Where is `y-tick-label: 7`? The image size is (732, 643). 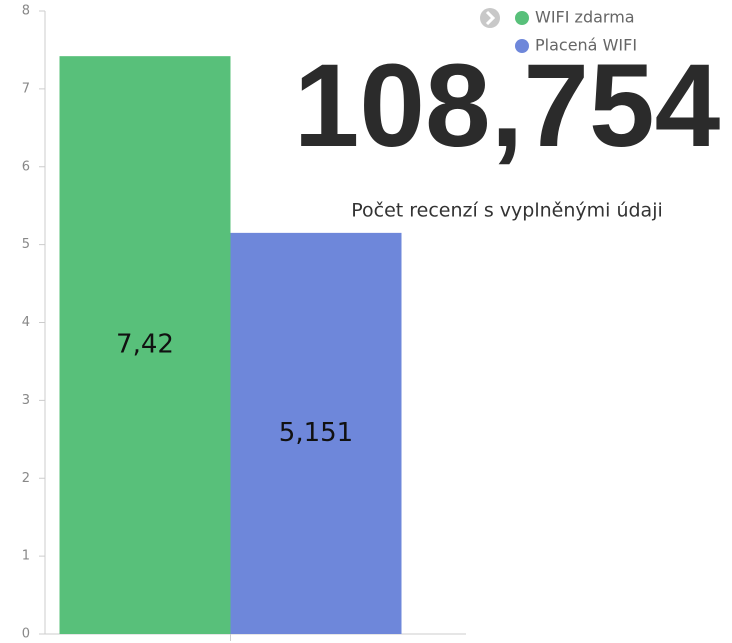 y-tick-label: 7 is located at coordinates (26, 88).